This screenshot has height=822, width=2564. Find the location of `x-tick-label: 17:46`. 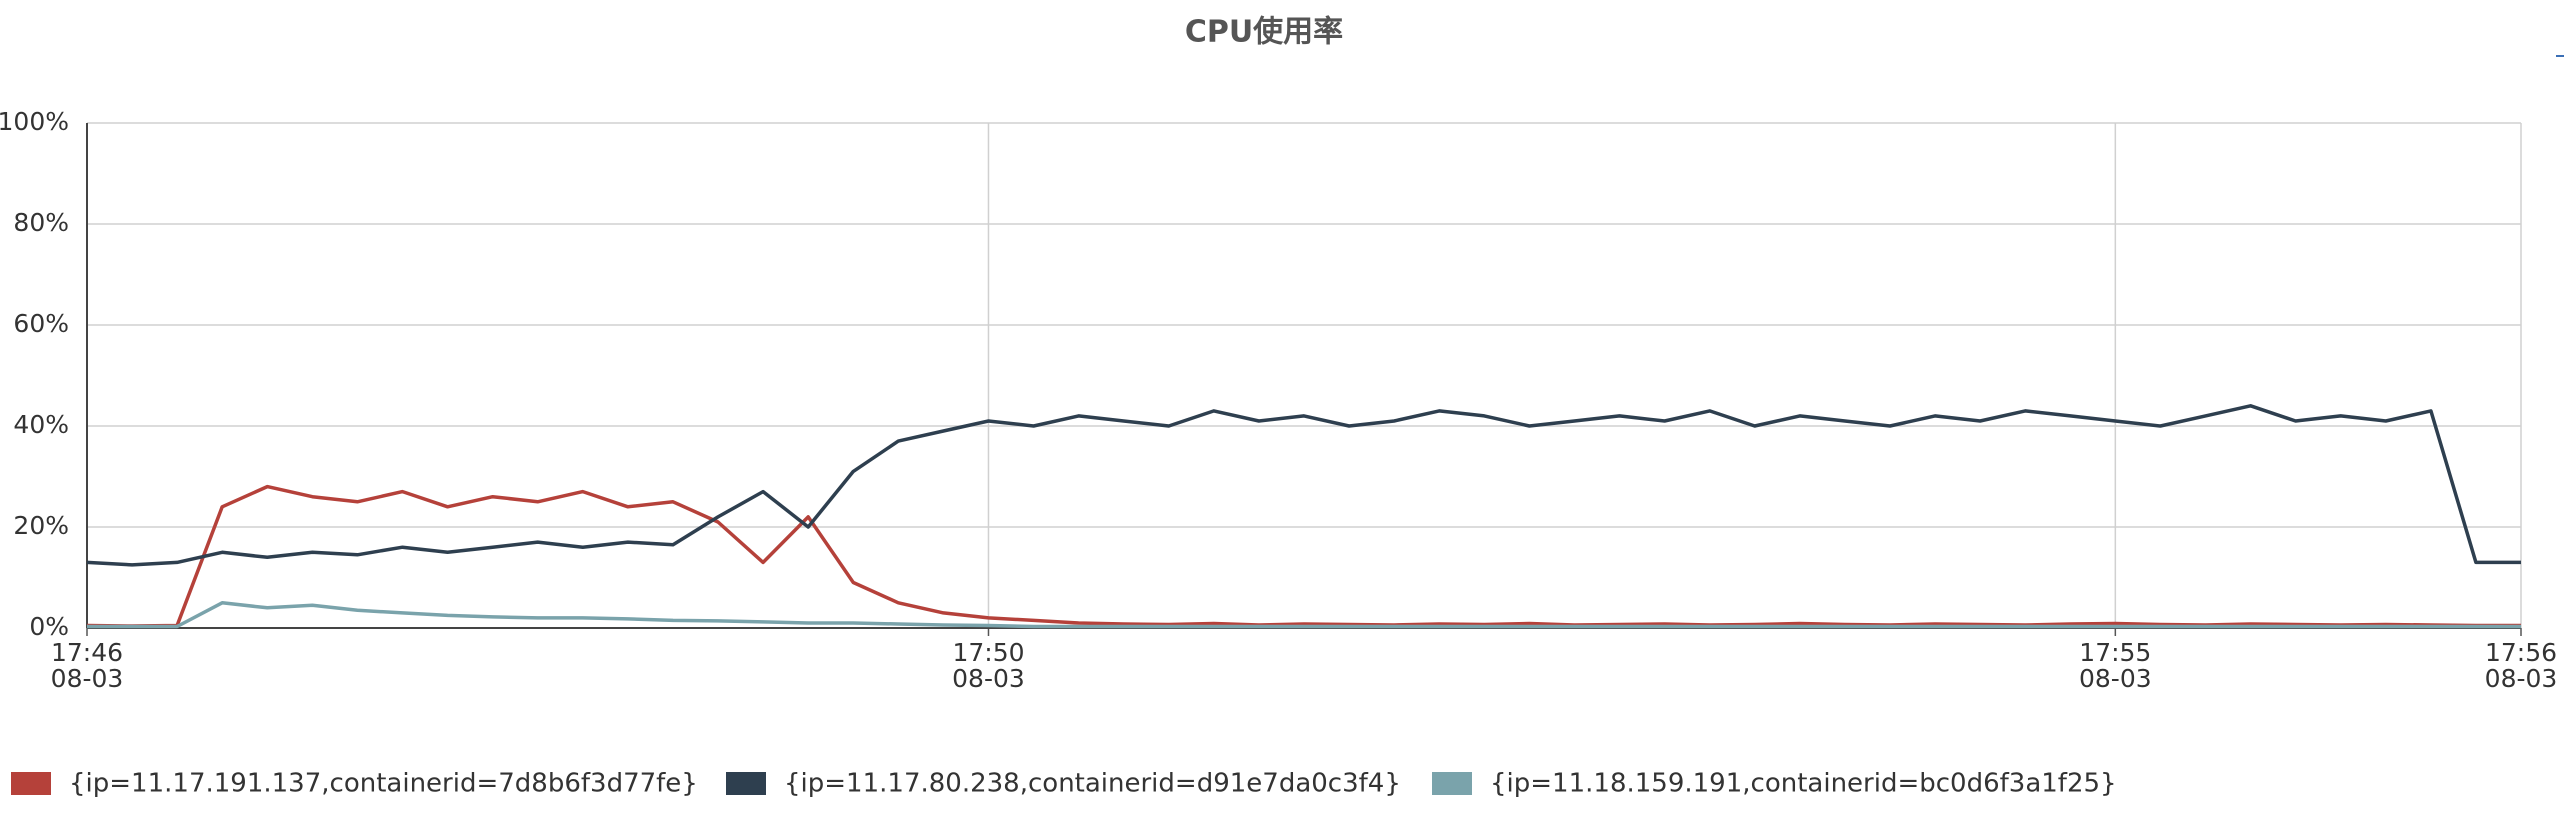

x-tick-label: 17:46 is located at coordinates (87, 652).